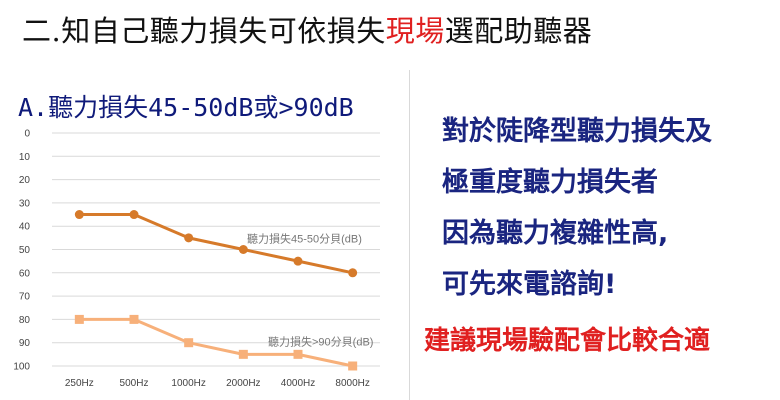  Describe the element at coordinates (25, 343) in the screenshot. I see `y-tick-label: 90` at that location.